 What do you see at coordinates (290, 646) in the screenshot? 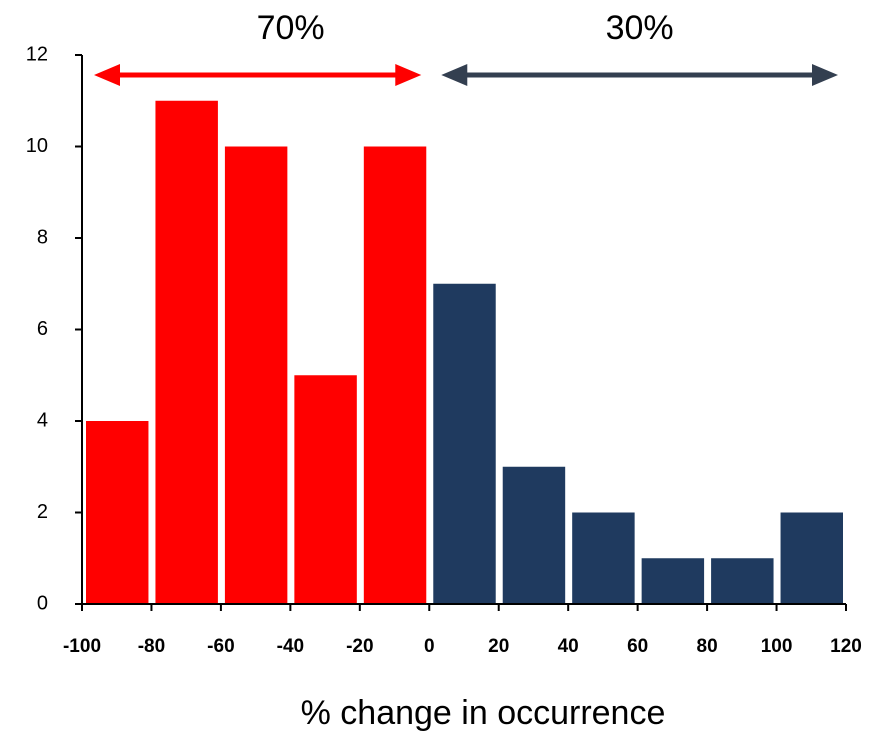
I see `x-tick-label: -40` at bounding box center [290, 646].